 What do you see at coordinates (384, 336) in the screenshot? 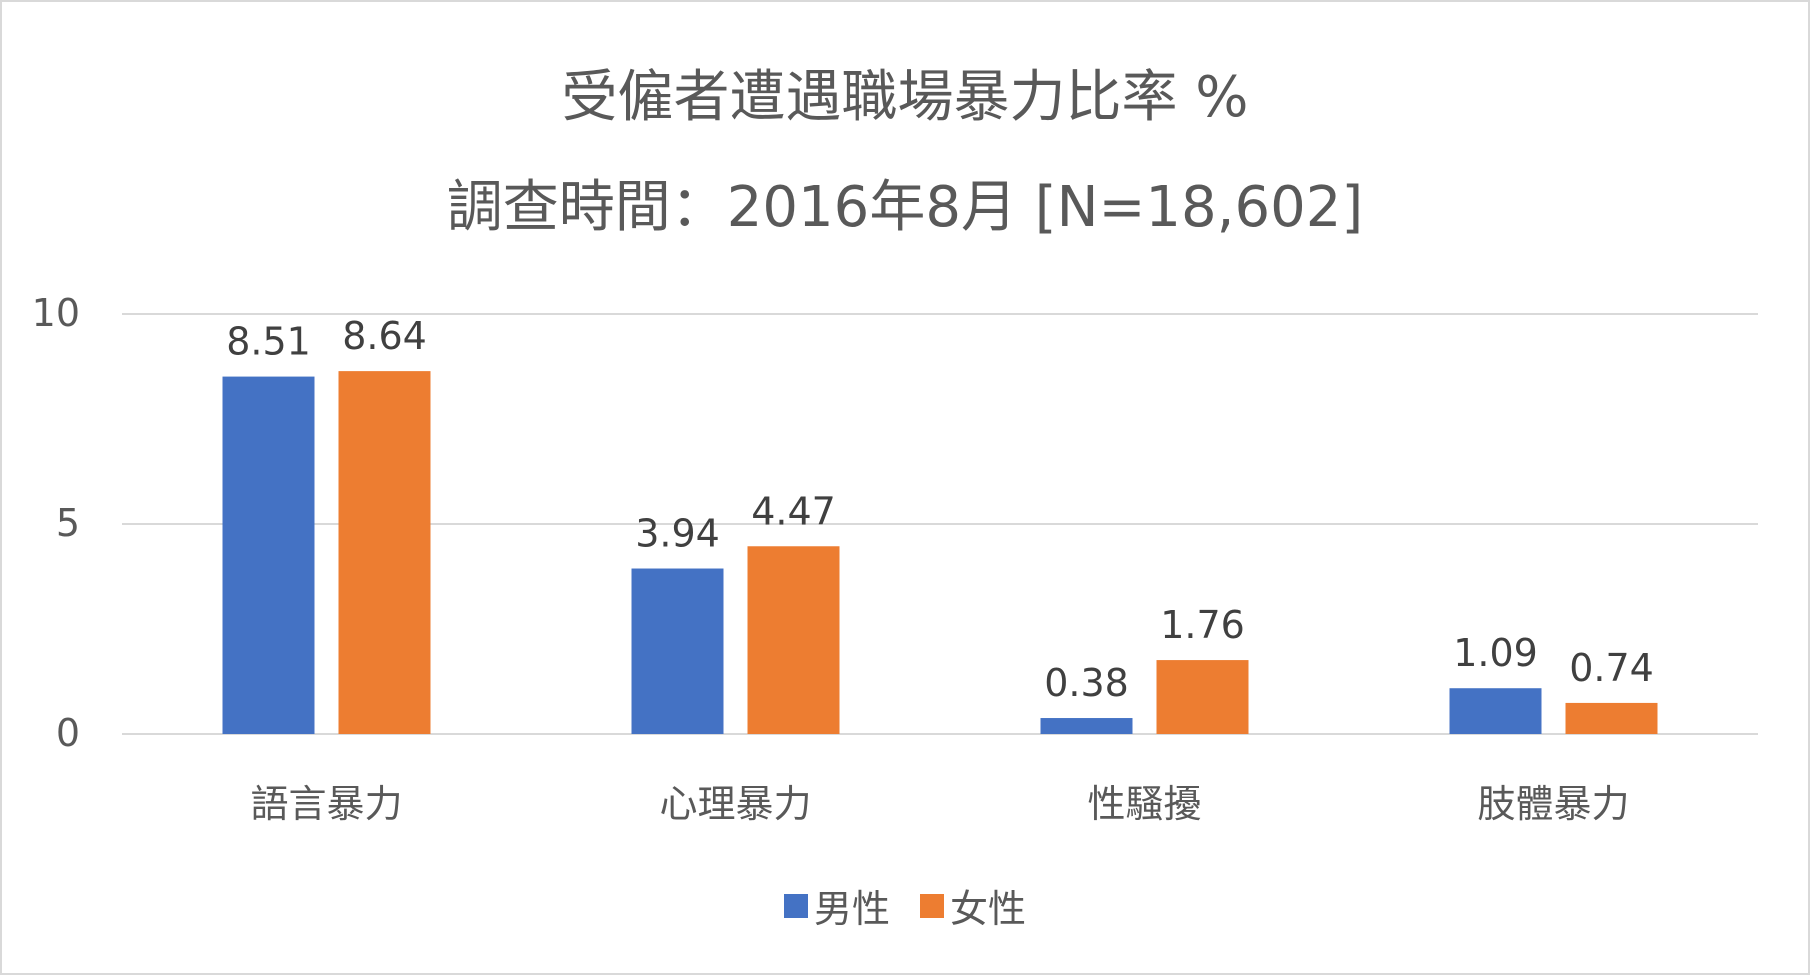
I see `data-label: 8.64` at bounding box center [384, 336].